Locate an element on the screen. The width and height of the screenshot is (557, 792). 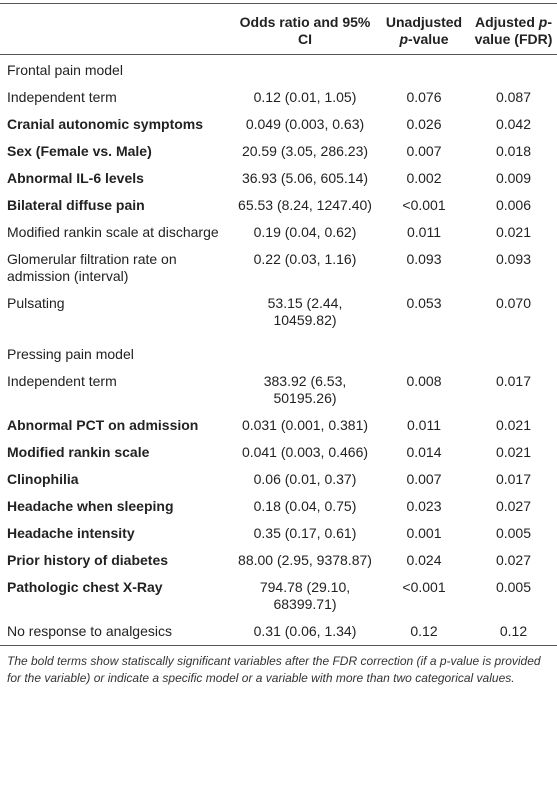
value-cell: 0.076 is located at coordinates (424, 97).